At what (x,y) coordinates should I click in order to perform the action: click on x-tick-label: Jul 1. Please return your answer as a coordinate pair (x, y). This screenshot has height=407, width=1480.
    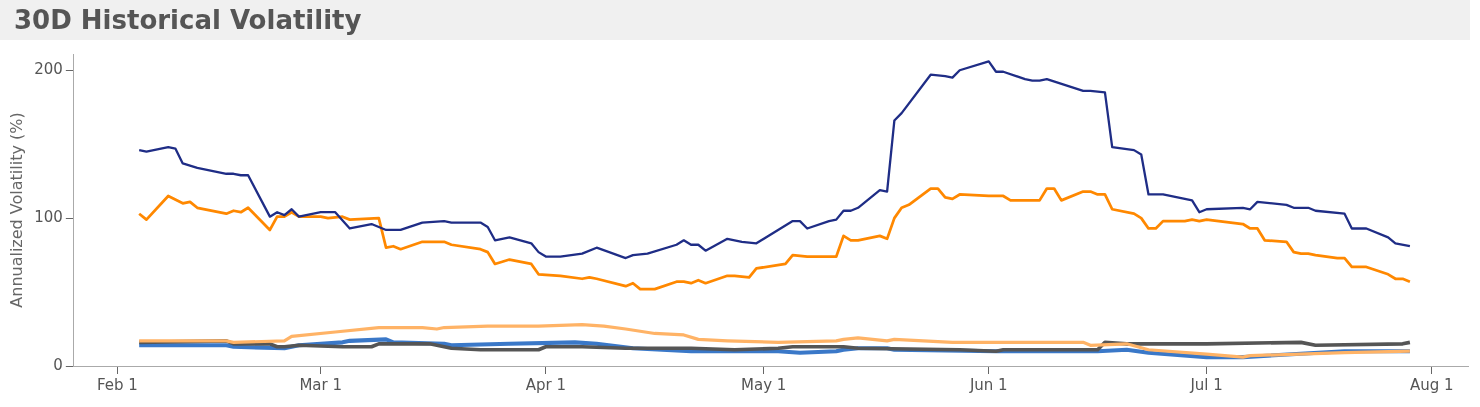
    Looking at the image, I should click on (1206, 384).